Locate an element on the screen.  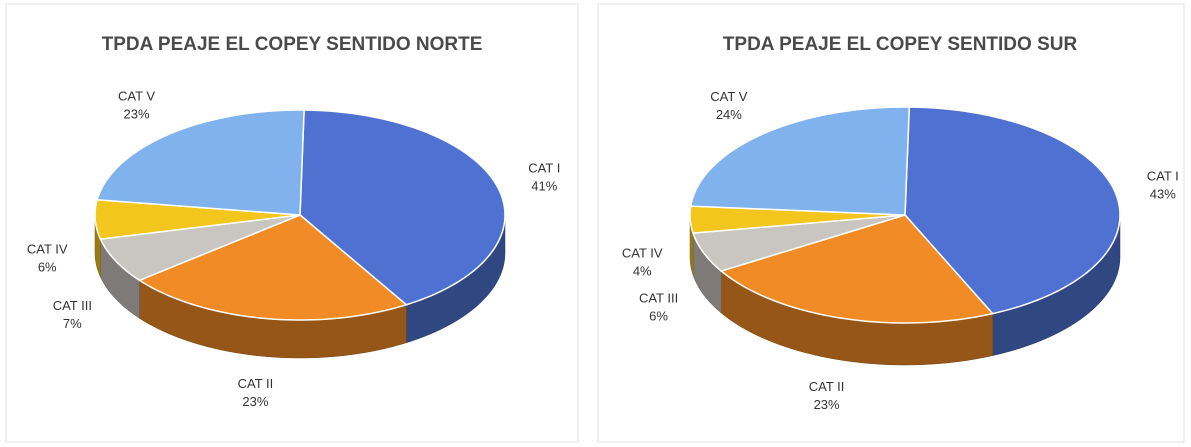
chart-title: TPDA PEAJE EL COPEY SENTIDO SUR is located at coordinates (900, 44).